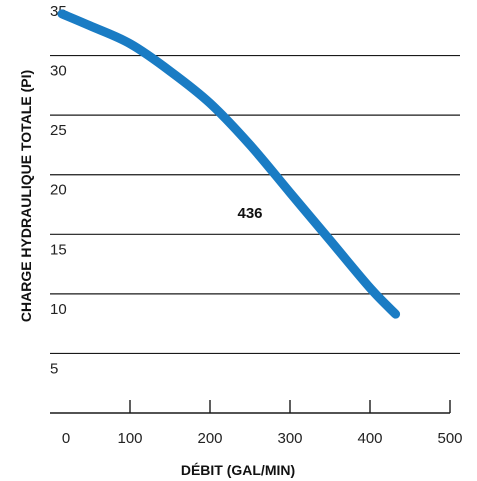 Image resolution: width=477 pixels, height=481 pixels. I want to click on series-label-436: 436, so click(249, 213).